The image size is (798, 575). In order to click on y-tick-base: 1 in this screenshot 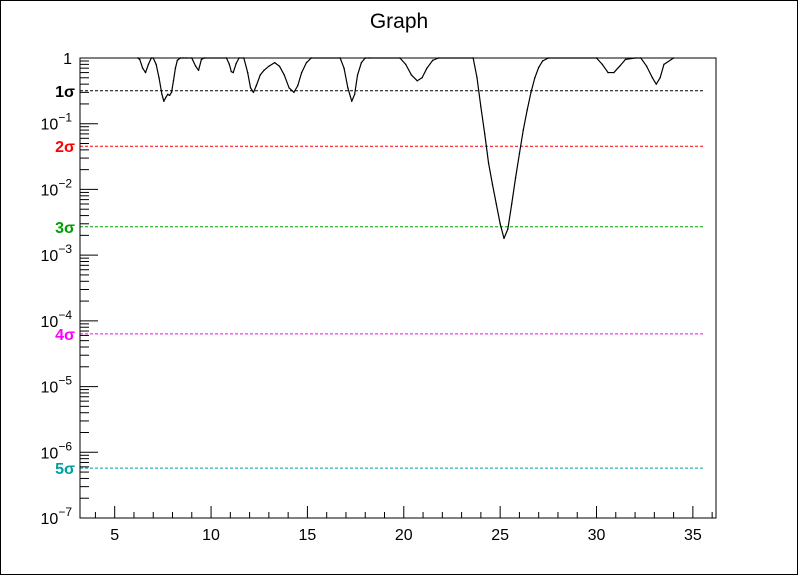, I will do `click(67, 59)`.